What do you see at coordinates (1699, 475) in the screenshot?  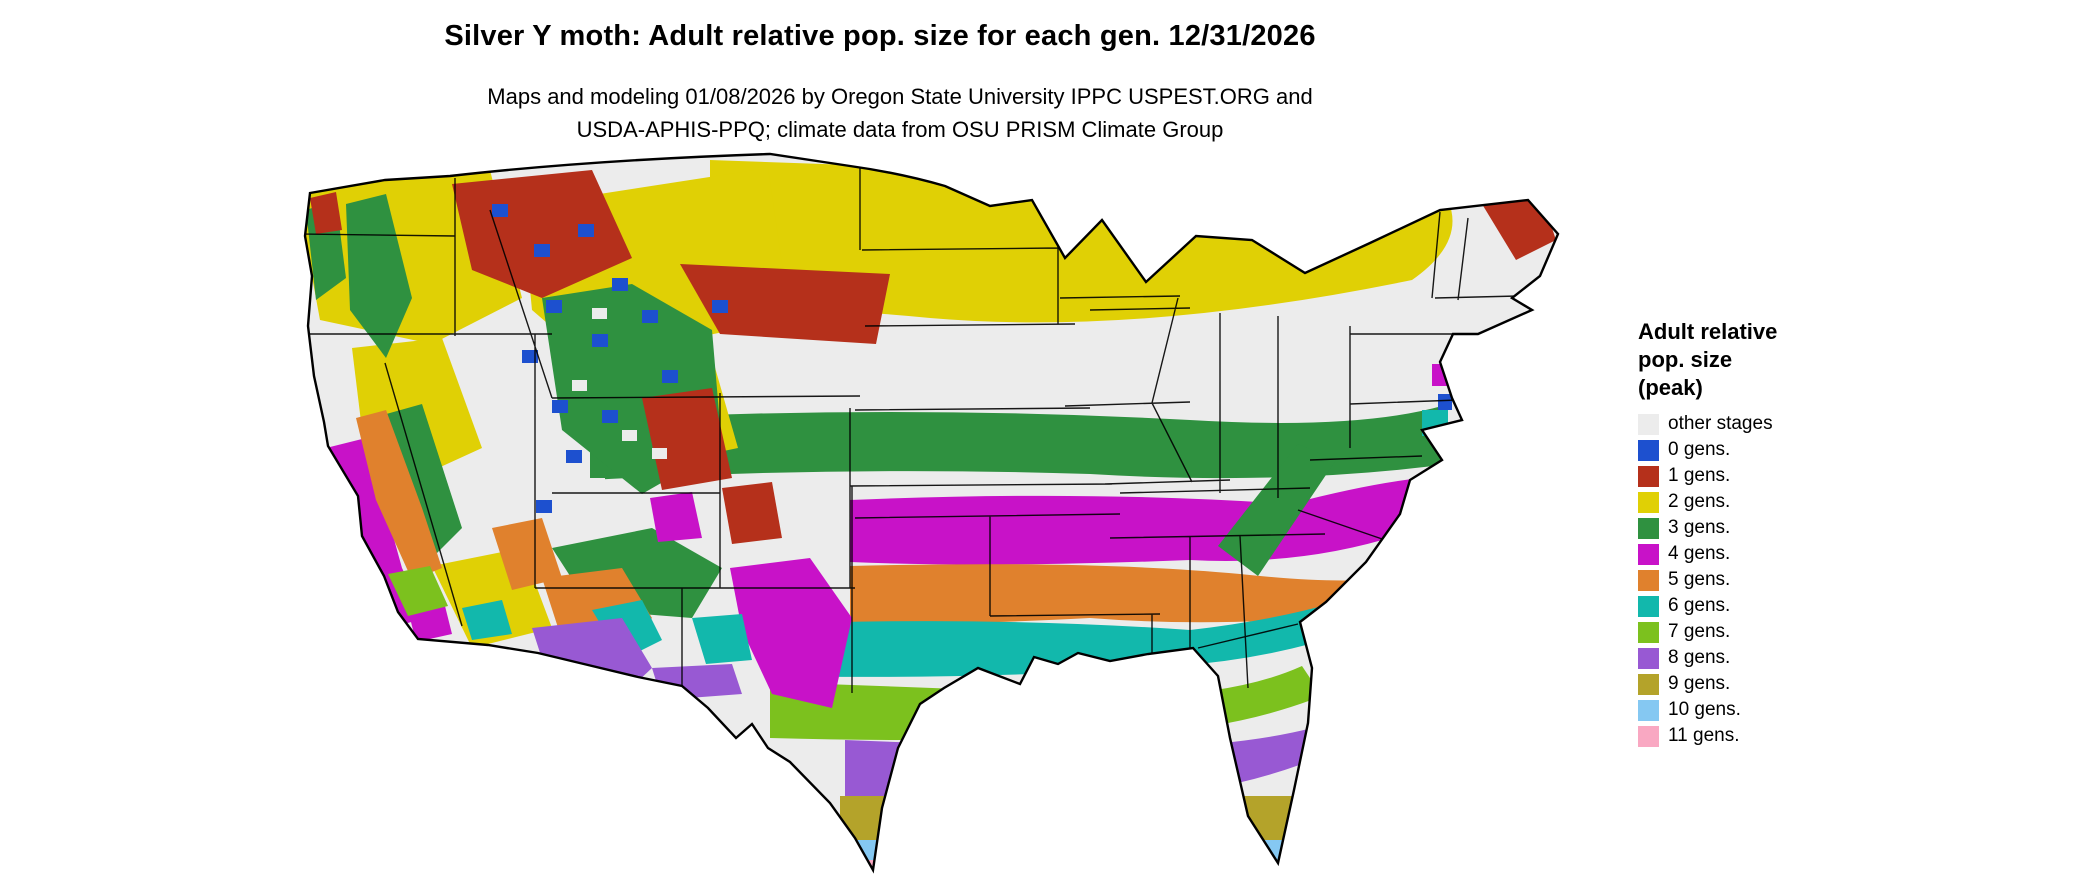 I see `legend-item-label: 1 gens.` at bounding box center [1699, 475].